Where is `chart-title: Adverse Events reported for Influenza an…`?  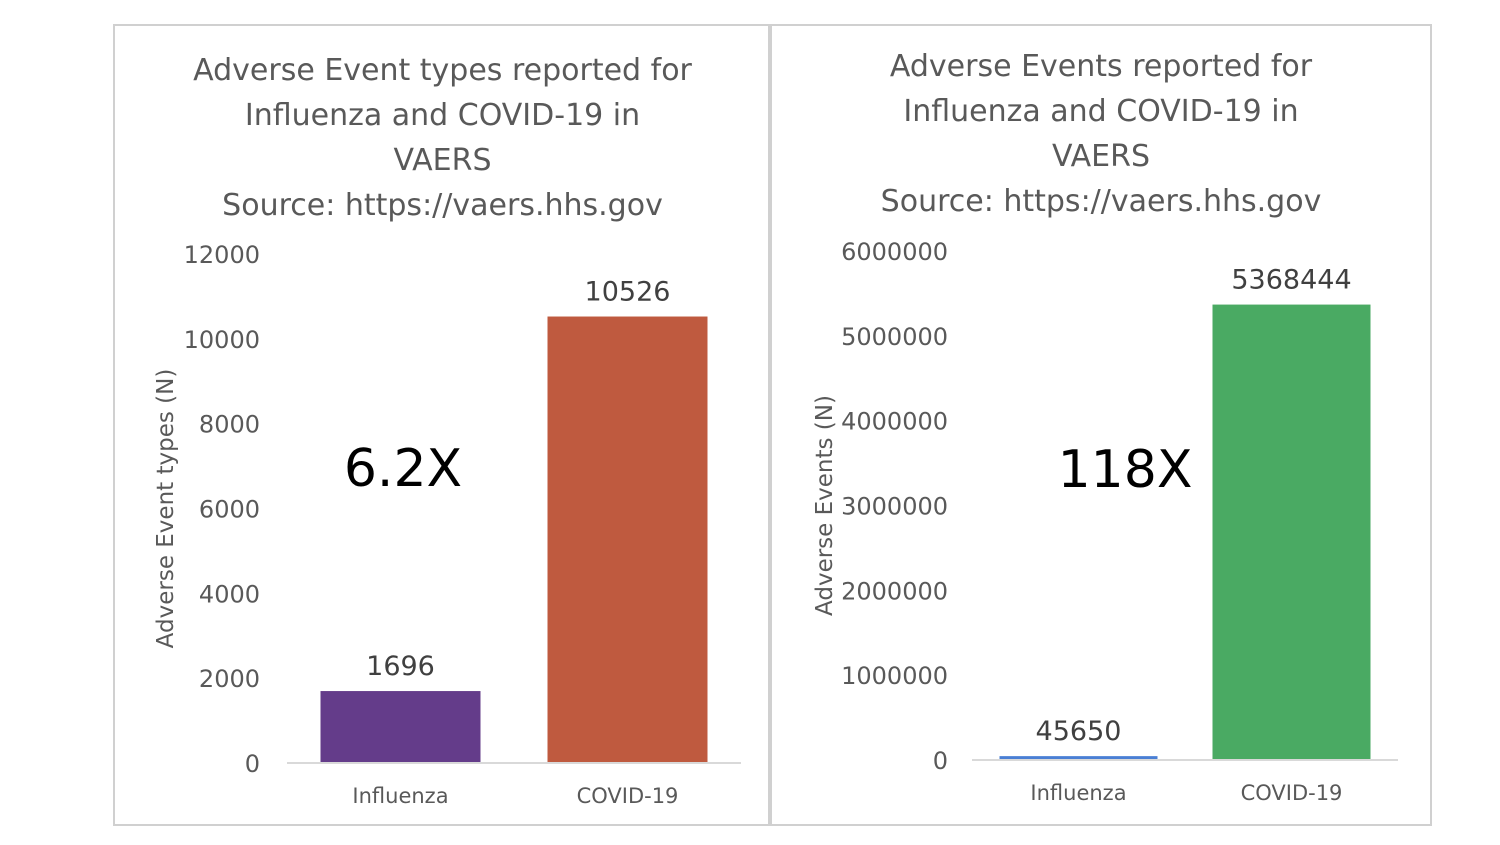 chart-title: Adverse Events reported for Influenza an… is located at coordinates (1101, 134).